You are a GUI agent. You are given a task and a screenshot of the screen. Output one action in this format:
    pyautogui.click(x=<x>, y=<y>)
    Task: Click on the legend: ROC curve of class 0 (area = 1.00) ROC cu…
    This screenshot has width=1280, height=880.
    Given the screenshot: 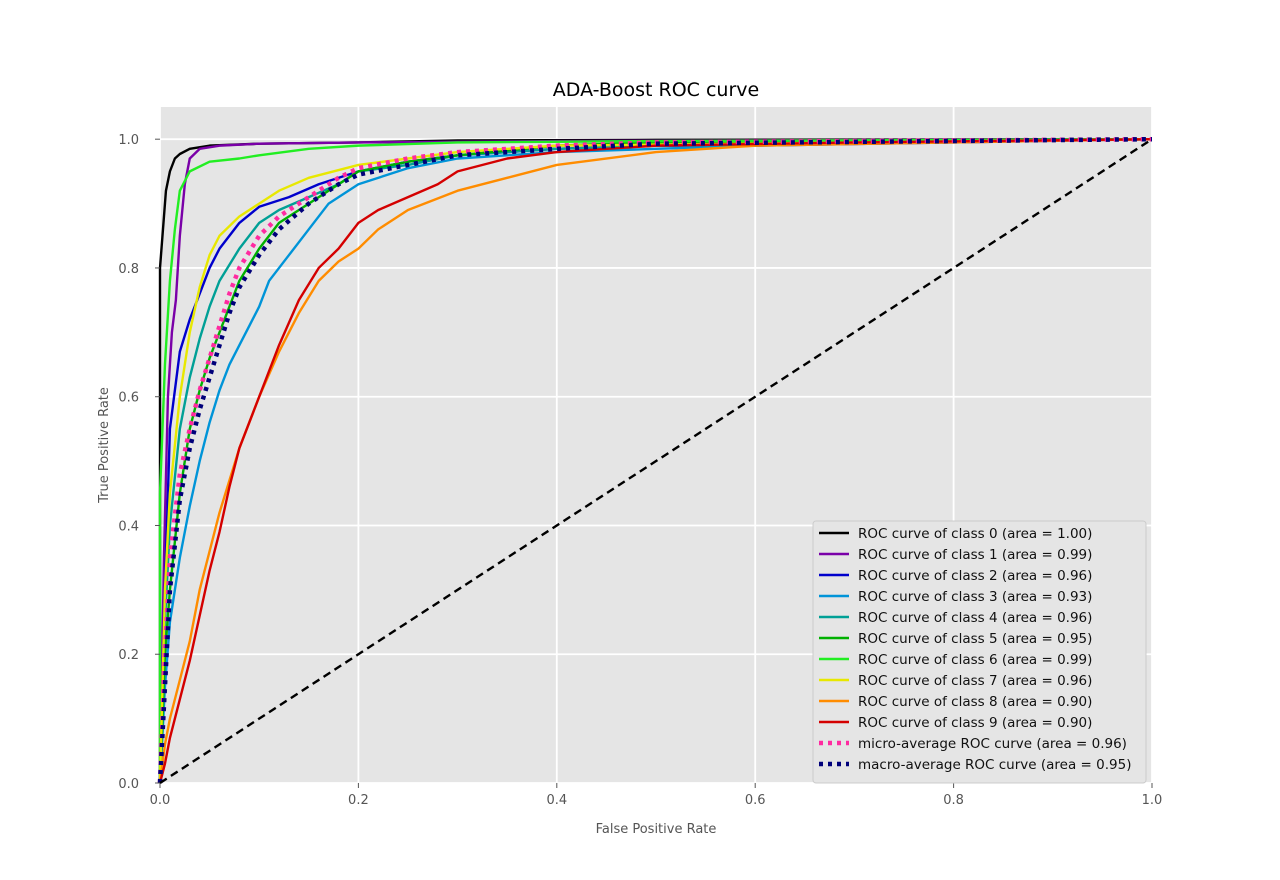 What is the action you would take?
    pyautogui.click(x=979, y=652)
    